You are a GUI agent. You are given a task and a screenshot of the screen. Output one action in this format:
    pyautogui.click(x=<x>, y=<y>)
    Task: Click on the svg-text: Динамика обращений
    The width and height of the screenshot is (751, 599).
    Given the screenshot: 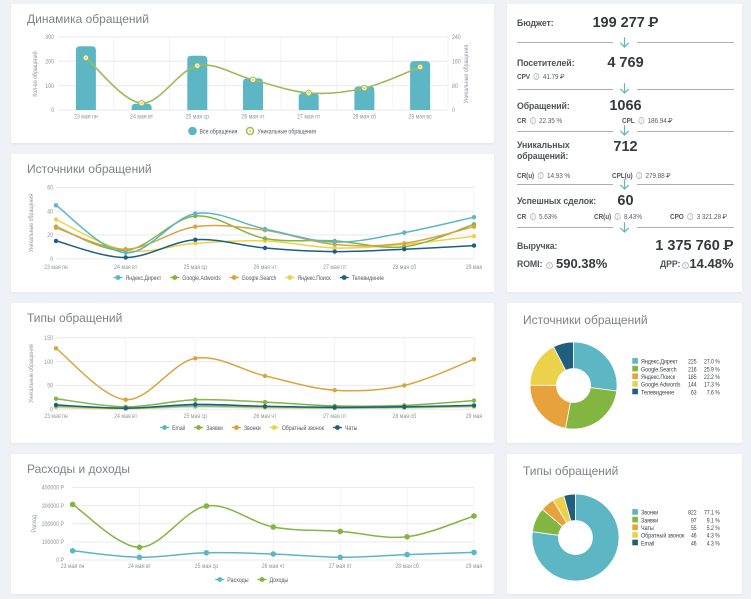 What is the action you would take?
    pyautogui.click(x=88, y=19)
    